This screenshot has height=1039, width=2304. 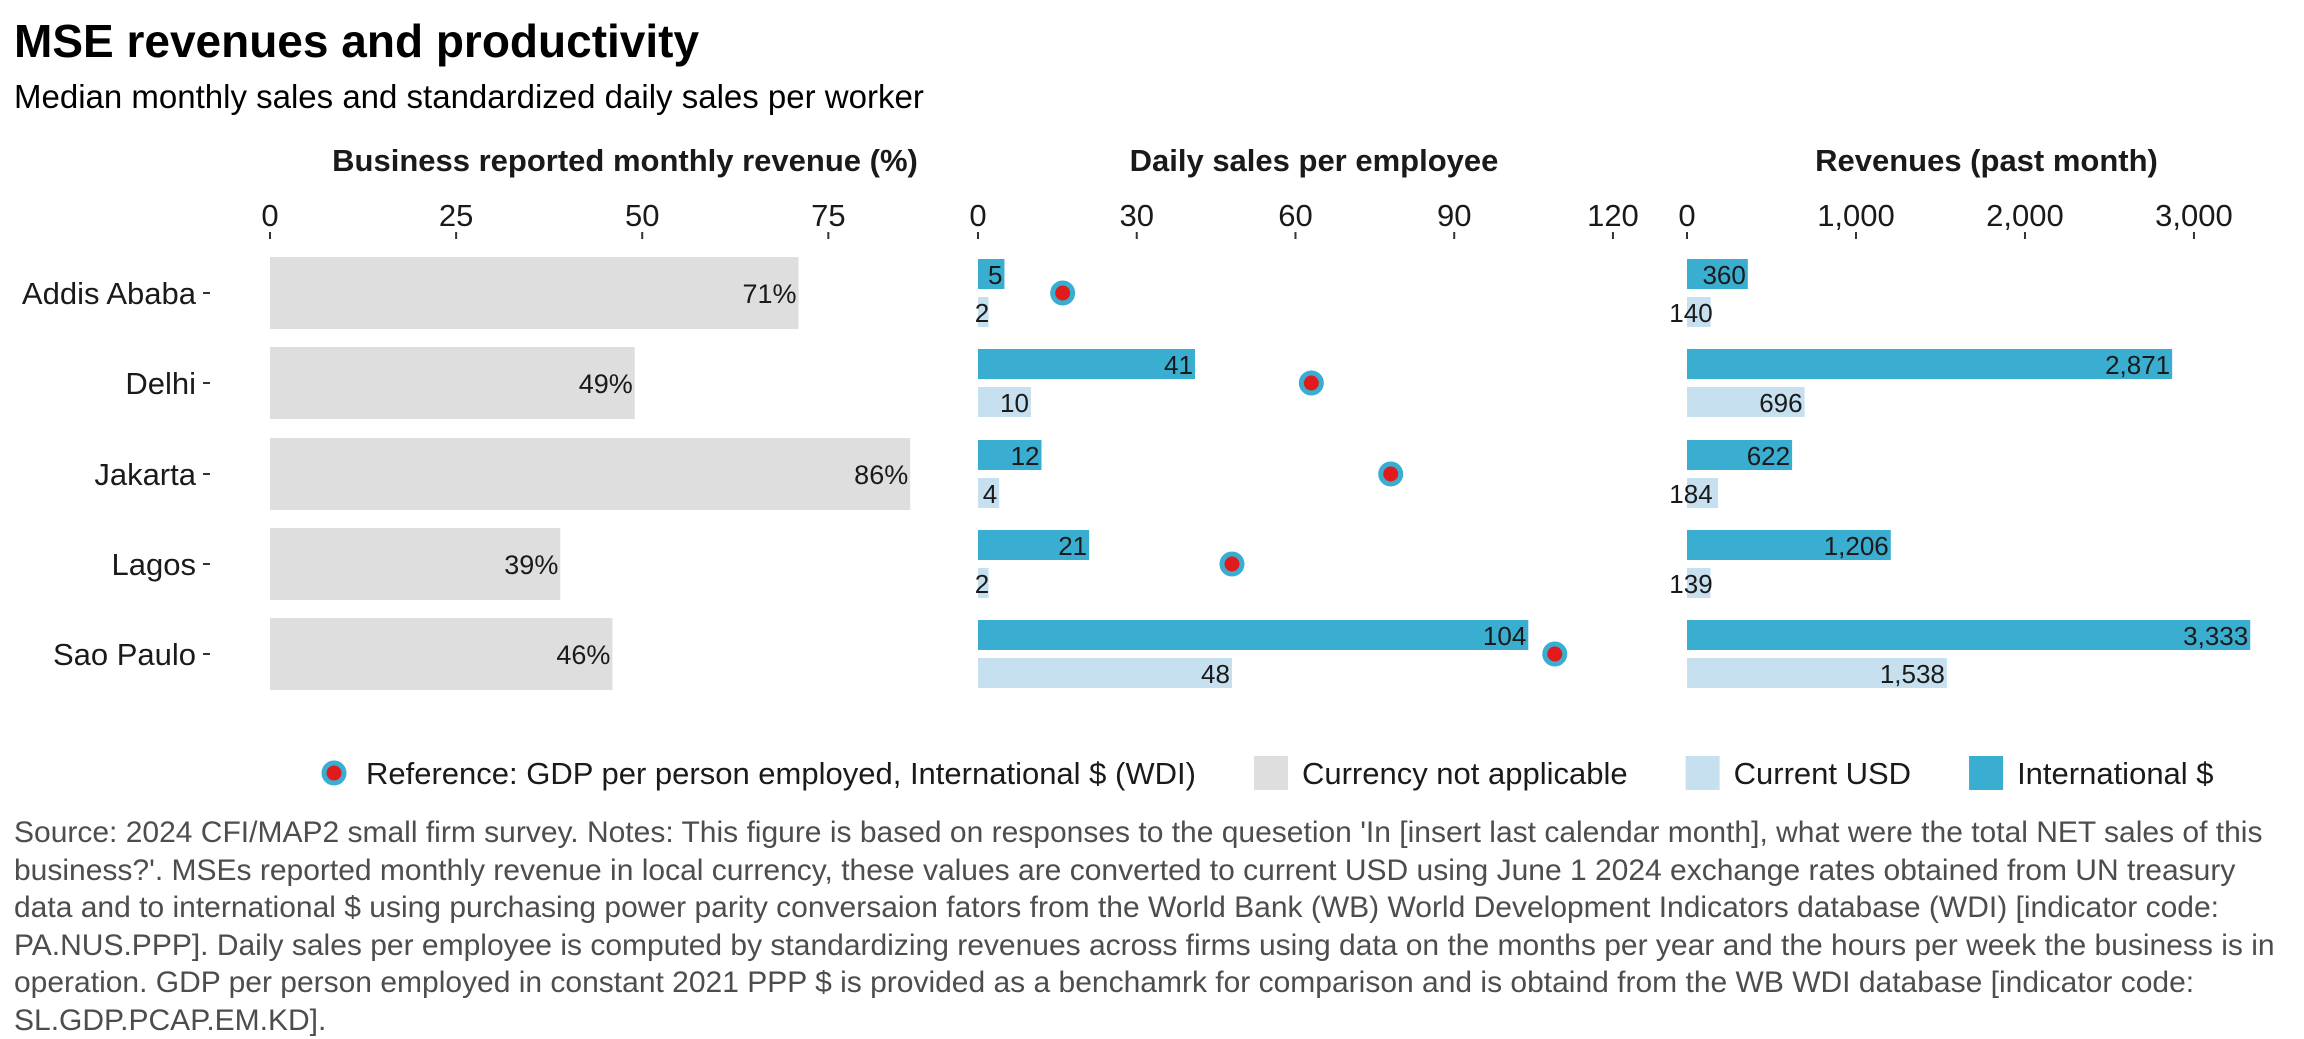 I want to click on category-label: Addis Ababa, so click(x=109, y=293).